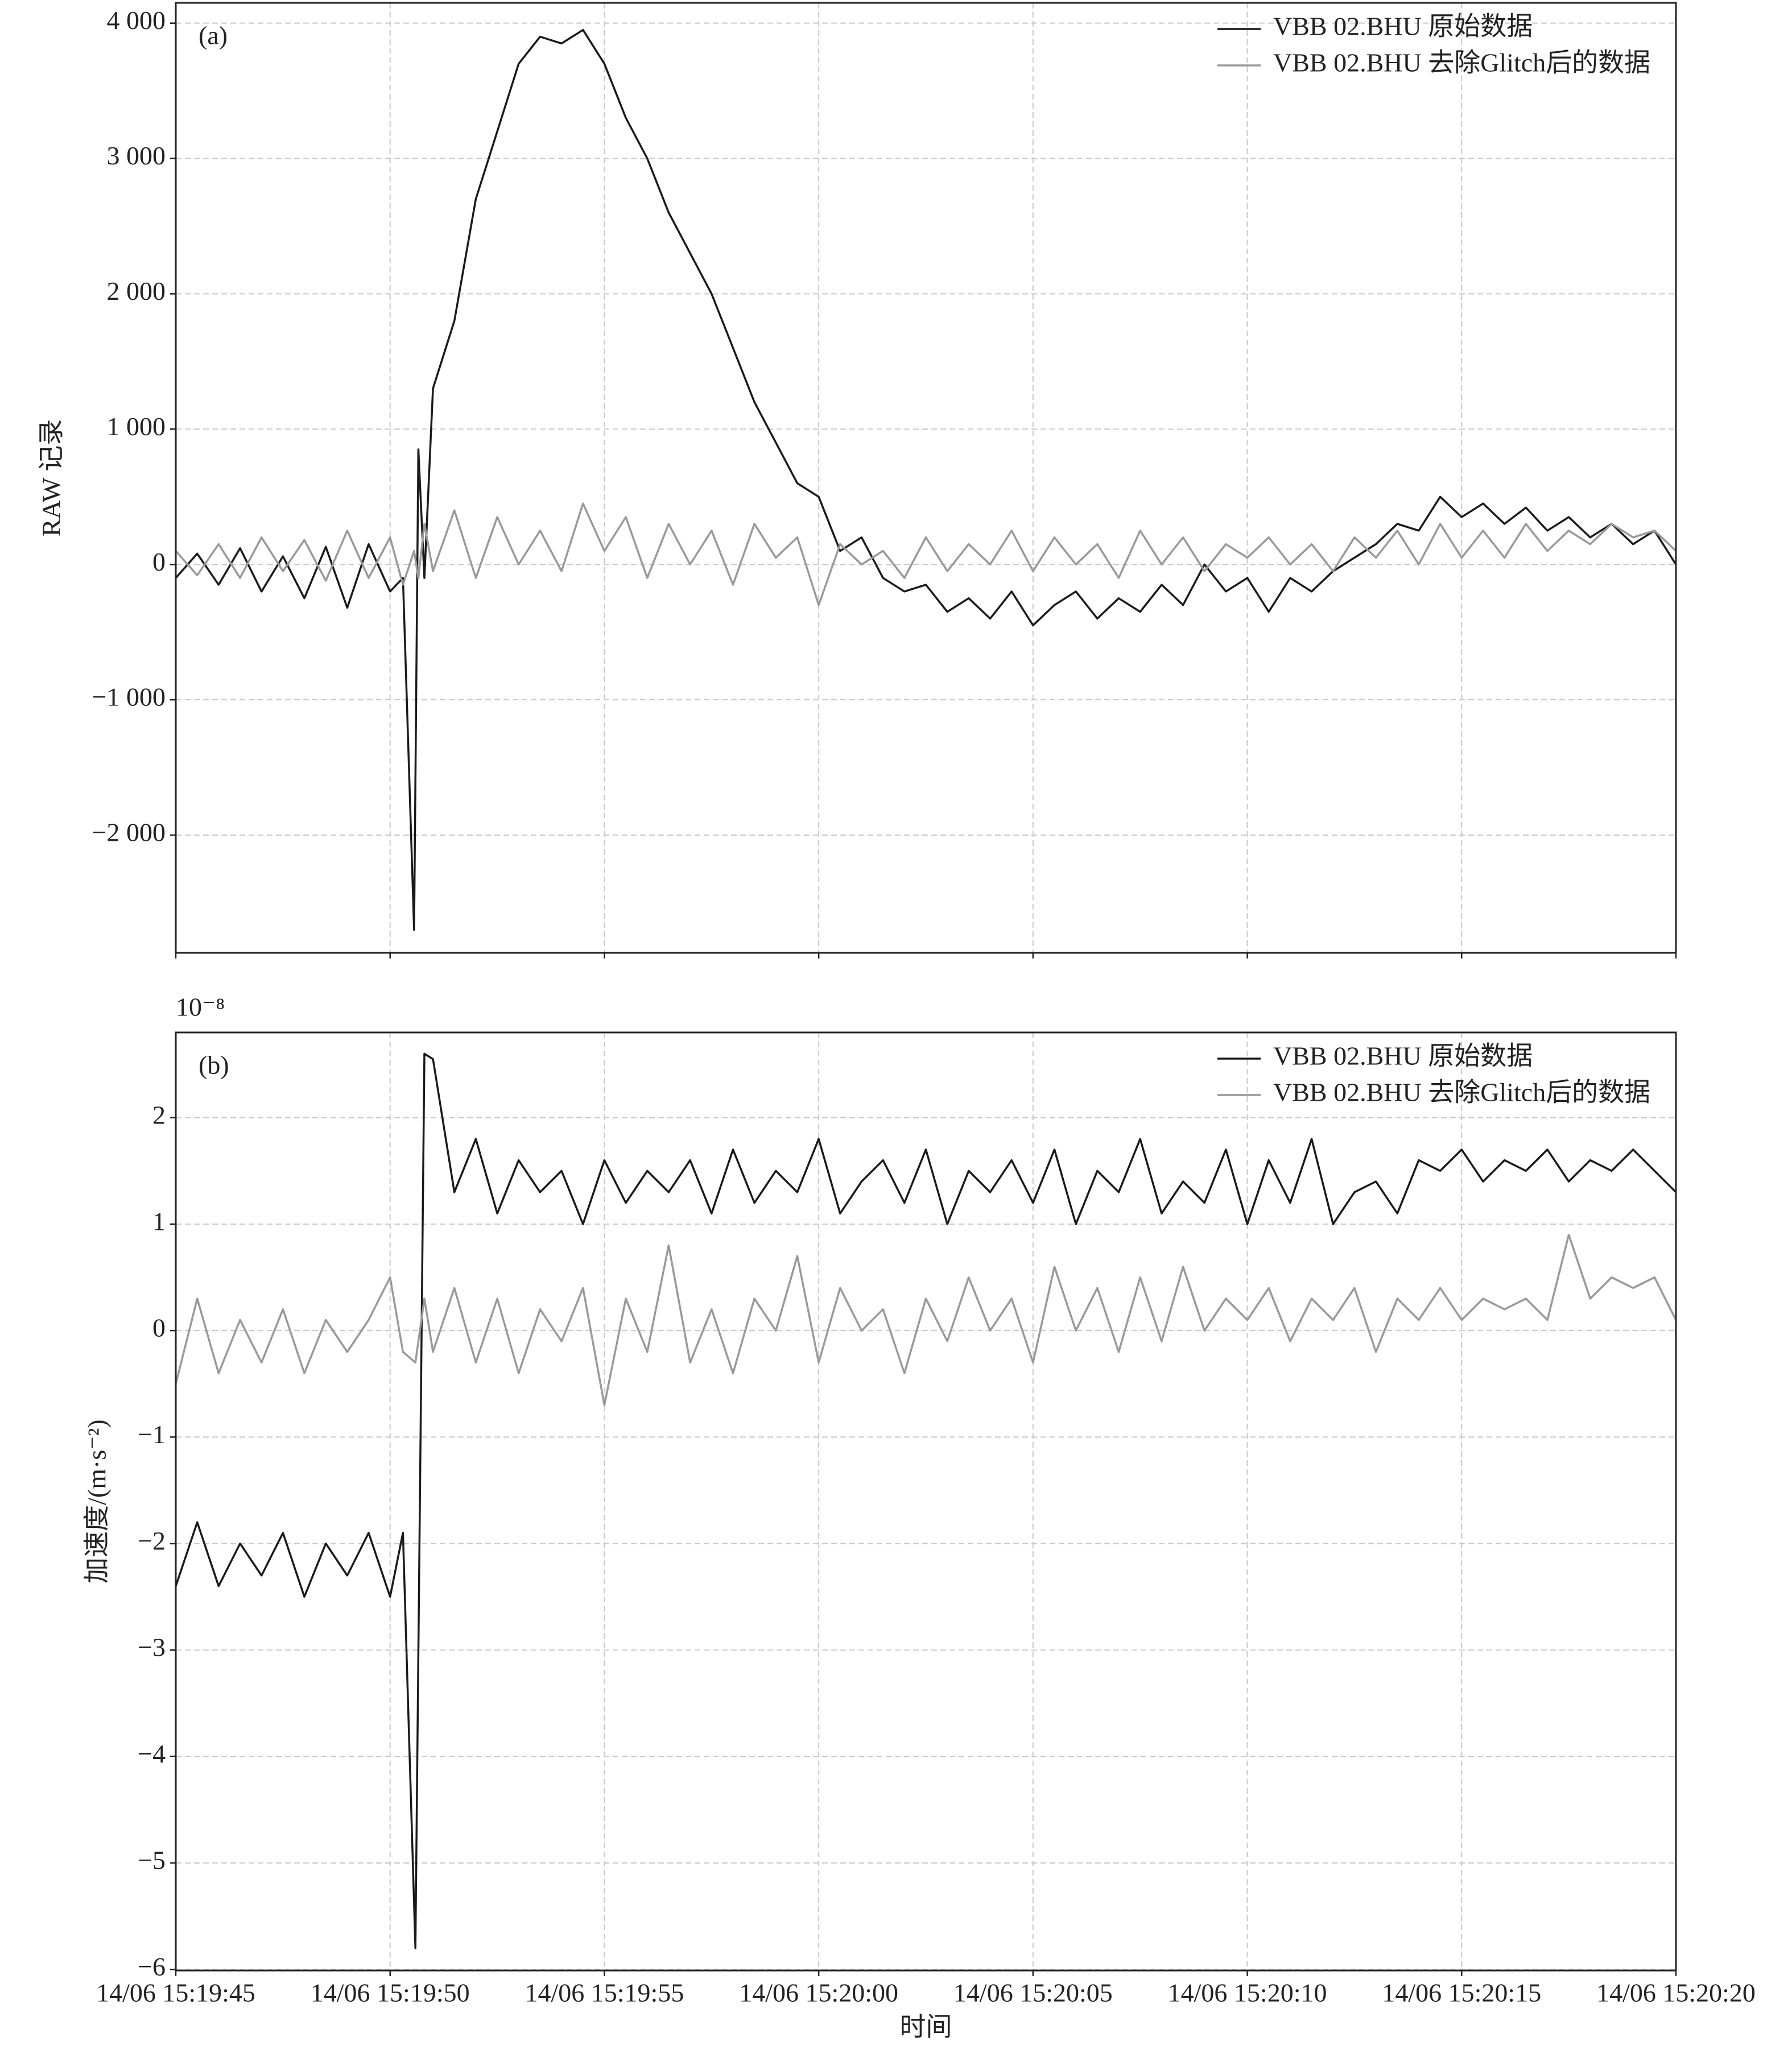 Image resolution: width=1792 pixels, height=2049 pixels. What do you see at coordinates (604, 1993) in the screenshot?
I see `x-tick-label: 14/06 15:19:55` at bounding box center [604, 1993].